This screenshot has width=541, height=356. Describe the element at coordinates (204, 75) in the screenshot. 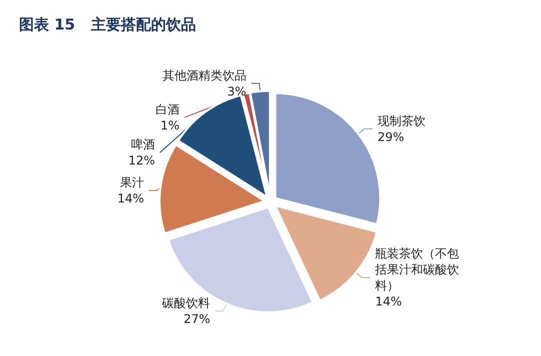

I see `slice-label: 其他酒精类饮品` at that location.